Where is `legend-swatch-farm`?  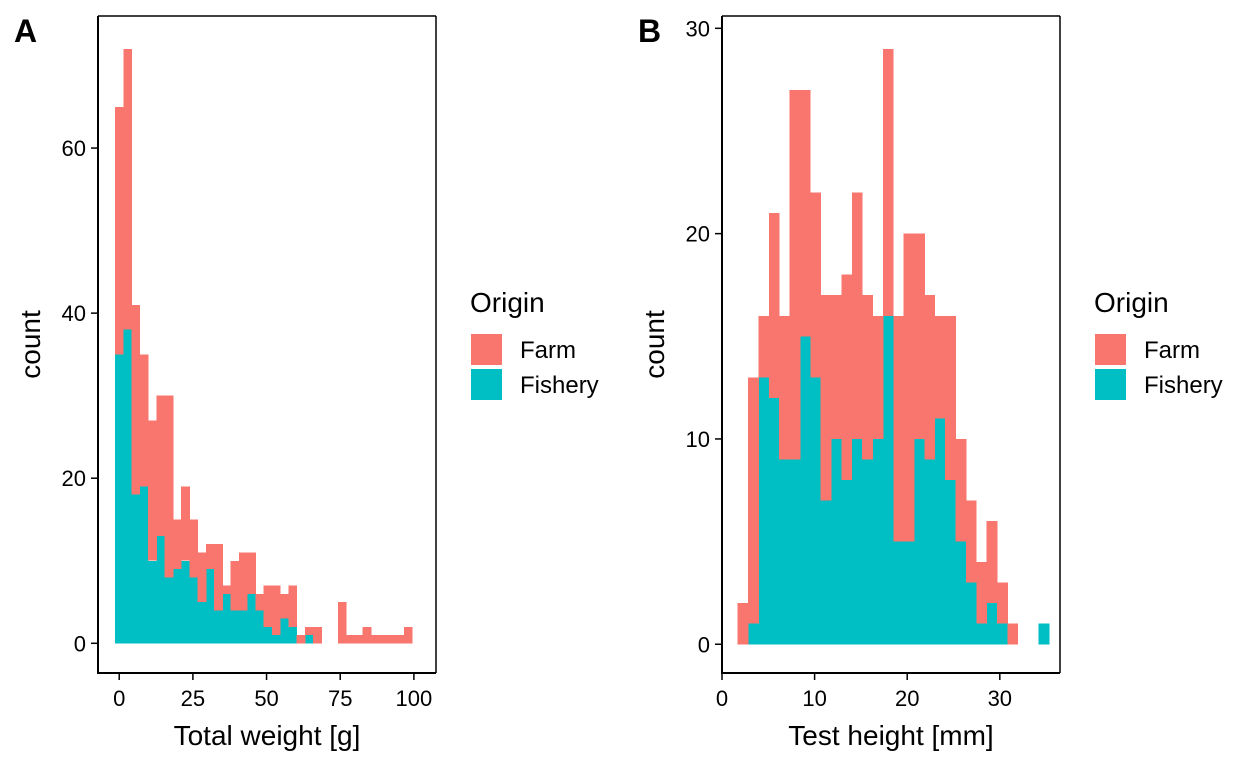 legend-swatch-farm is located at coordinates (486, 349).